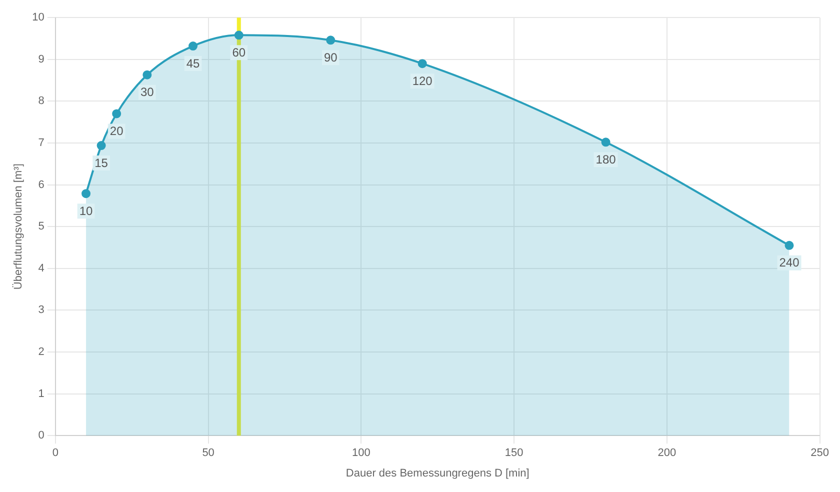 This screenshot has width=840, height=492. I want to click on y-tick-label: 3, so click(41, 310).